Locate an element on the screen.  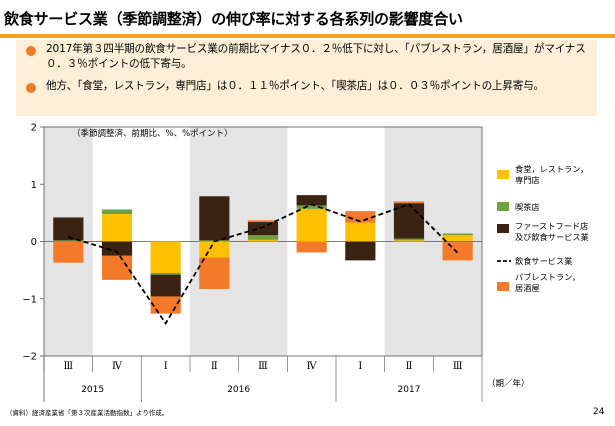
year-label: 2015 is located at coordinates (92, 390).